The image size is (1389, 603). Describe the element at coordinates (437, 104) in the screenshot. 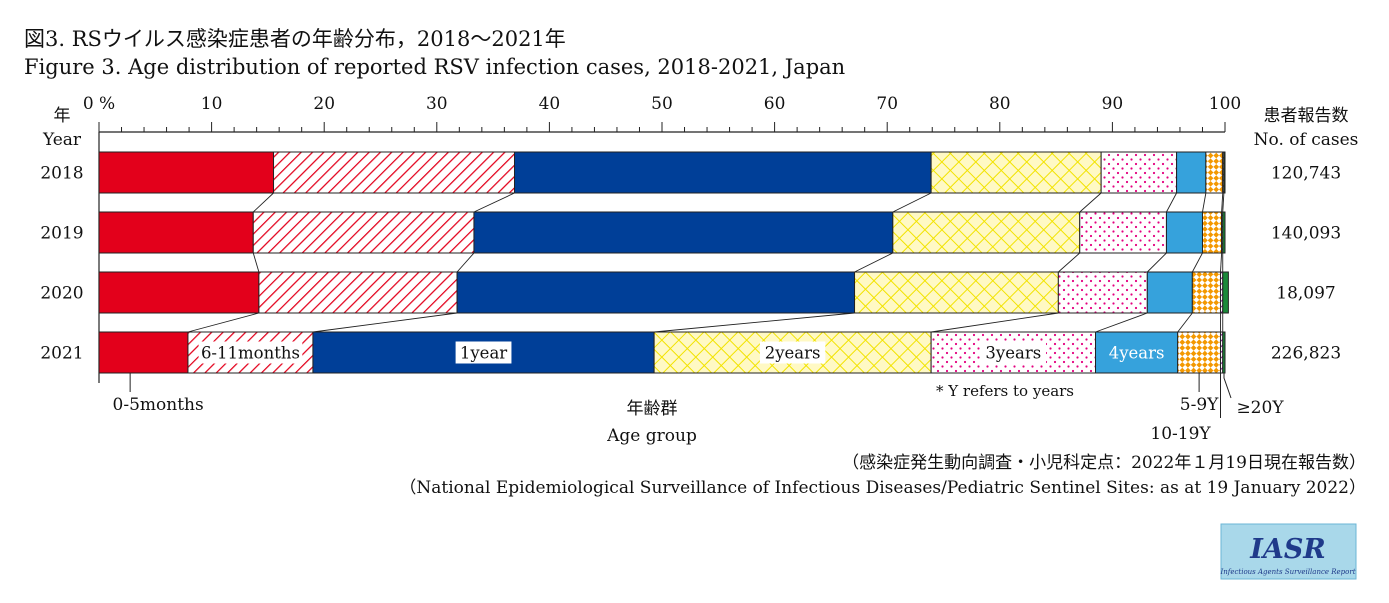

I see `x-tick-label: 30` at that location.